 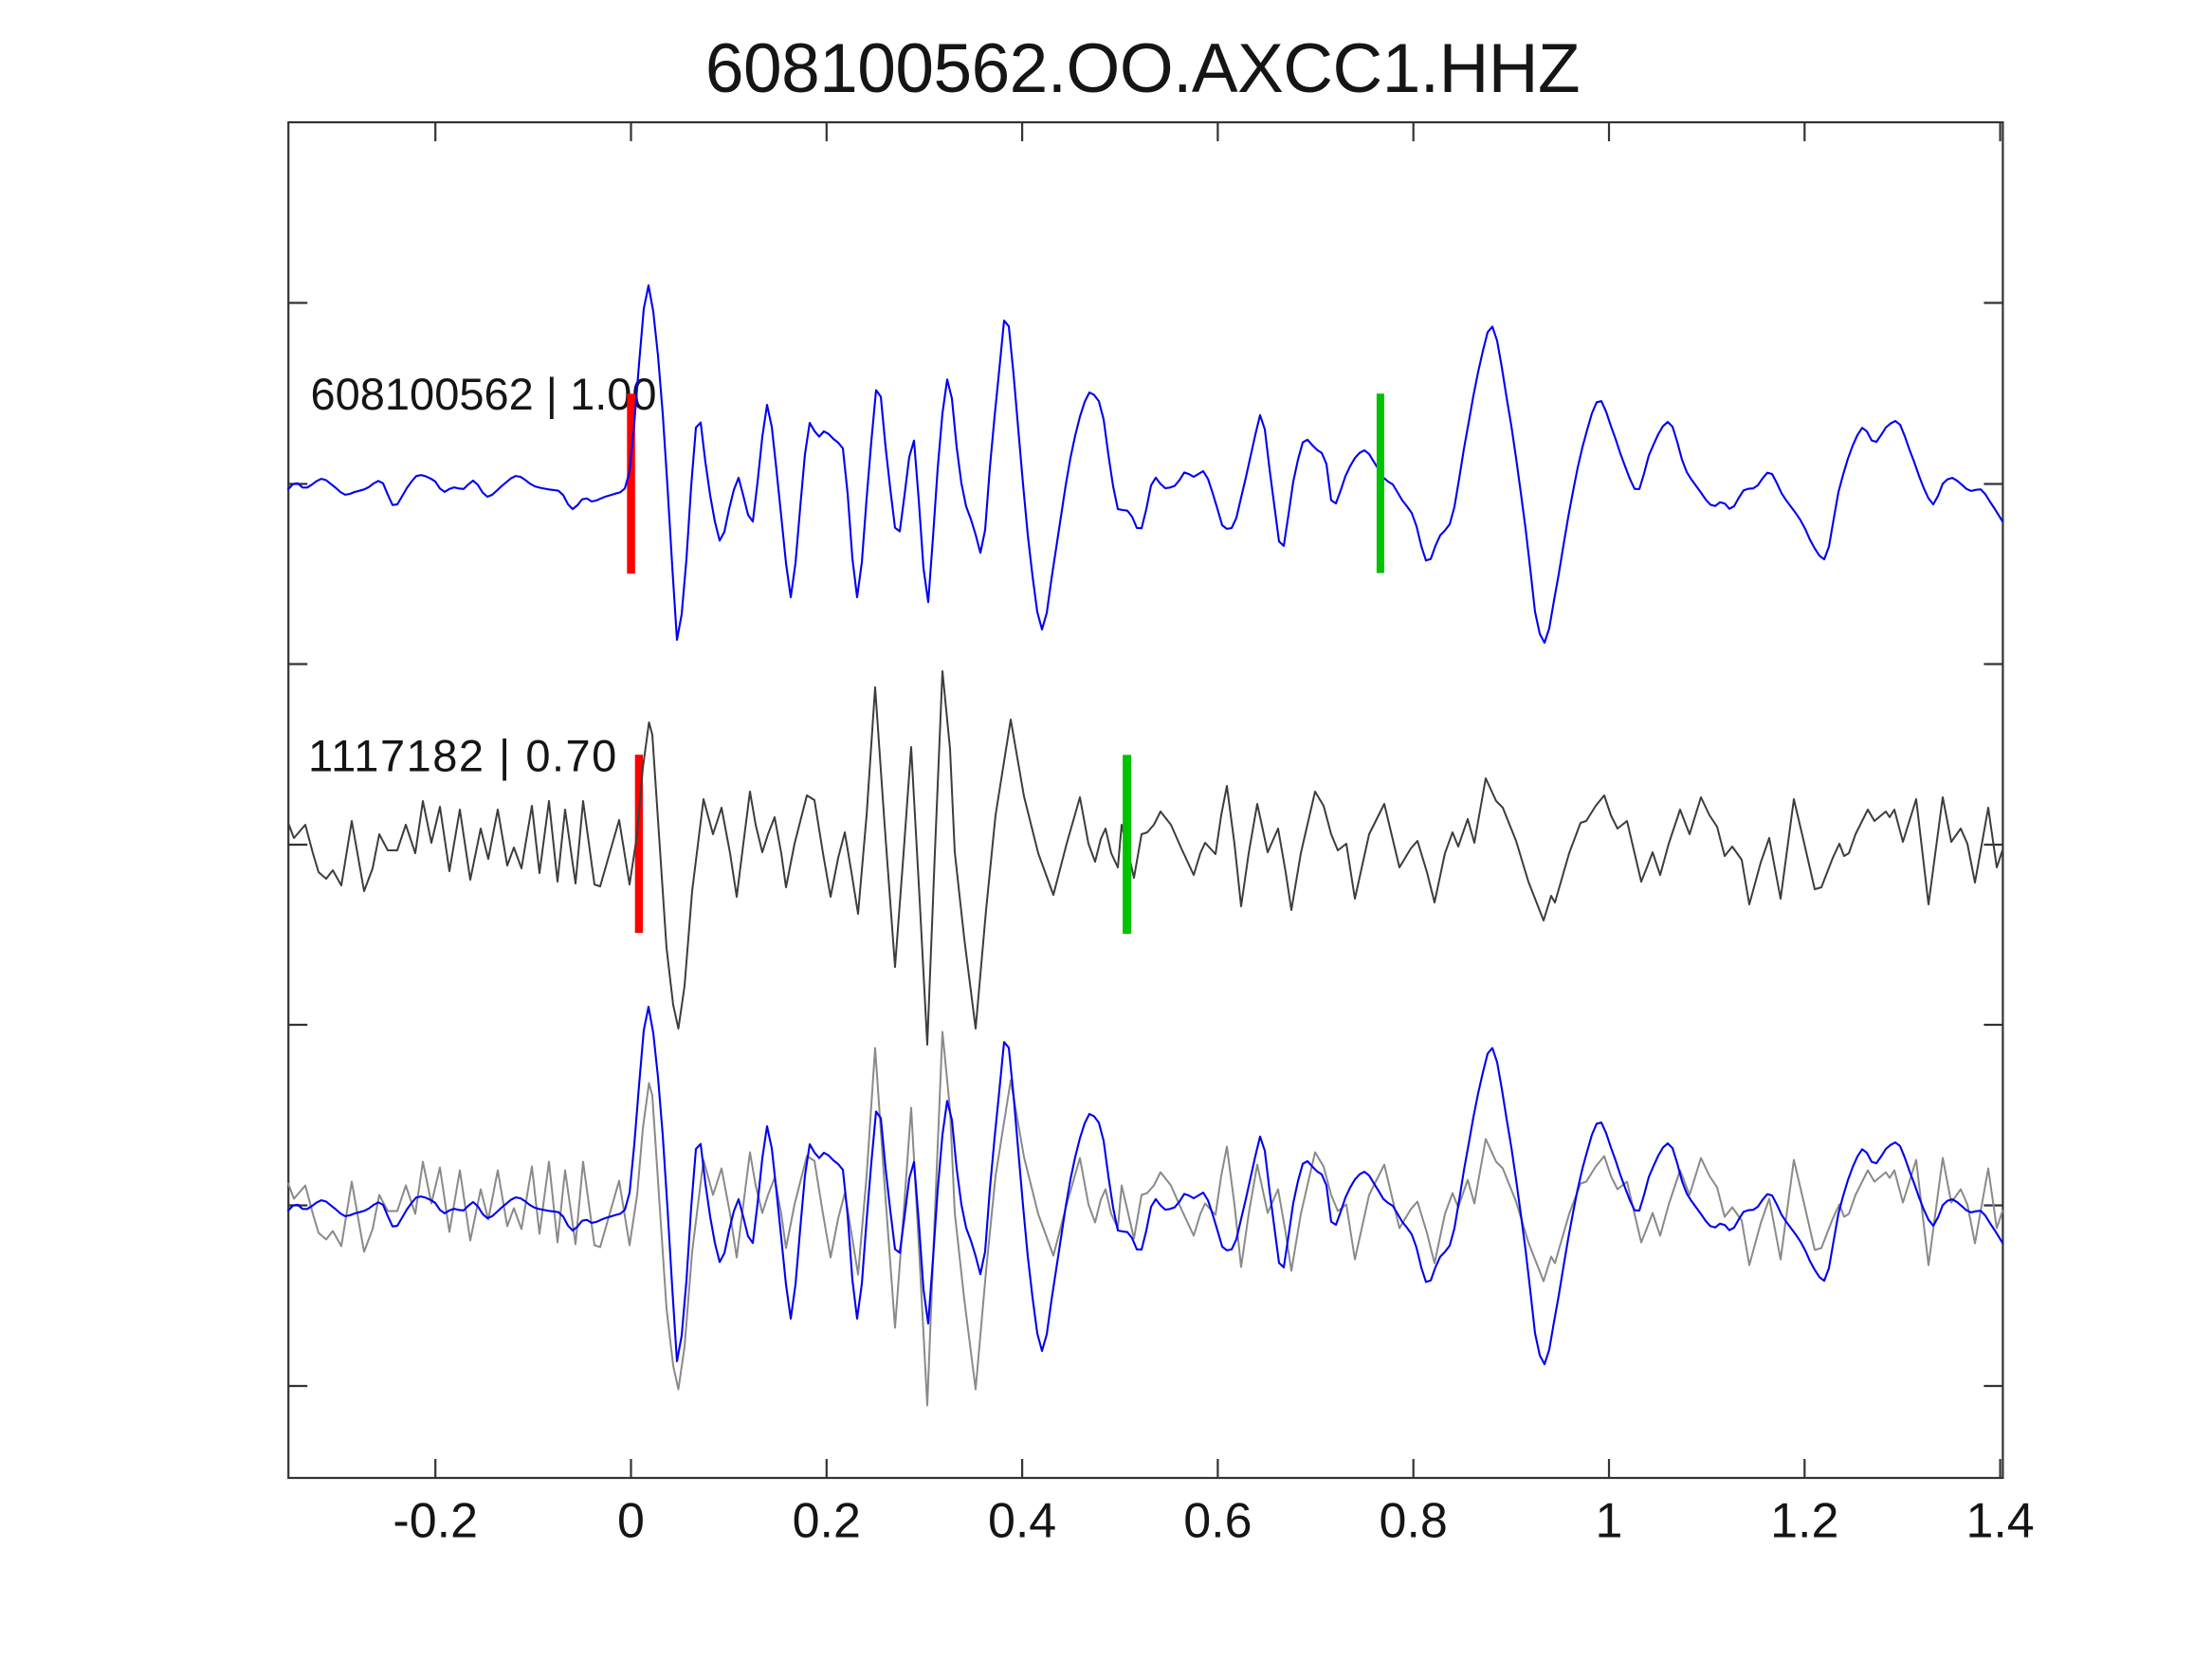 I want to click on svg-text: 1117182 | 0.70, so click(x=463, y=755).